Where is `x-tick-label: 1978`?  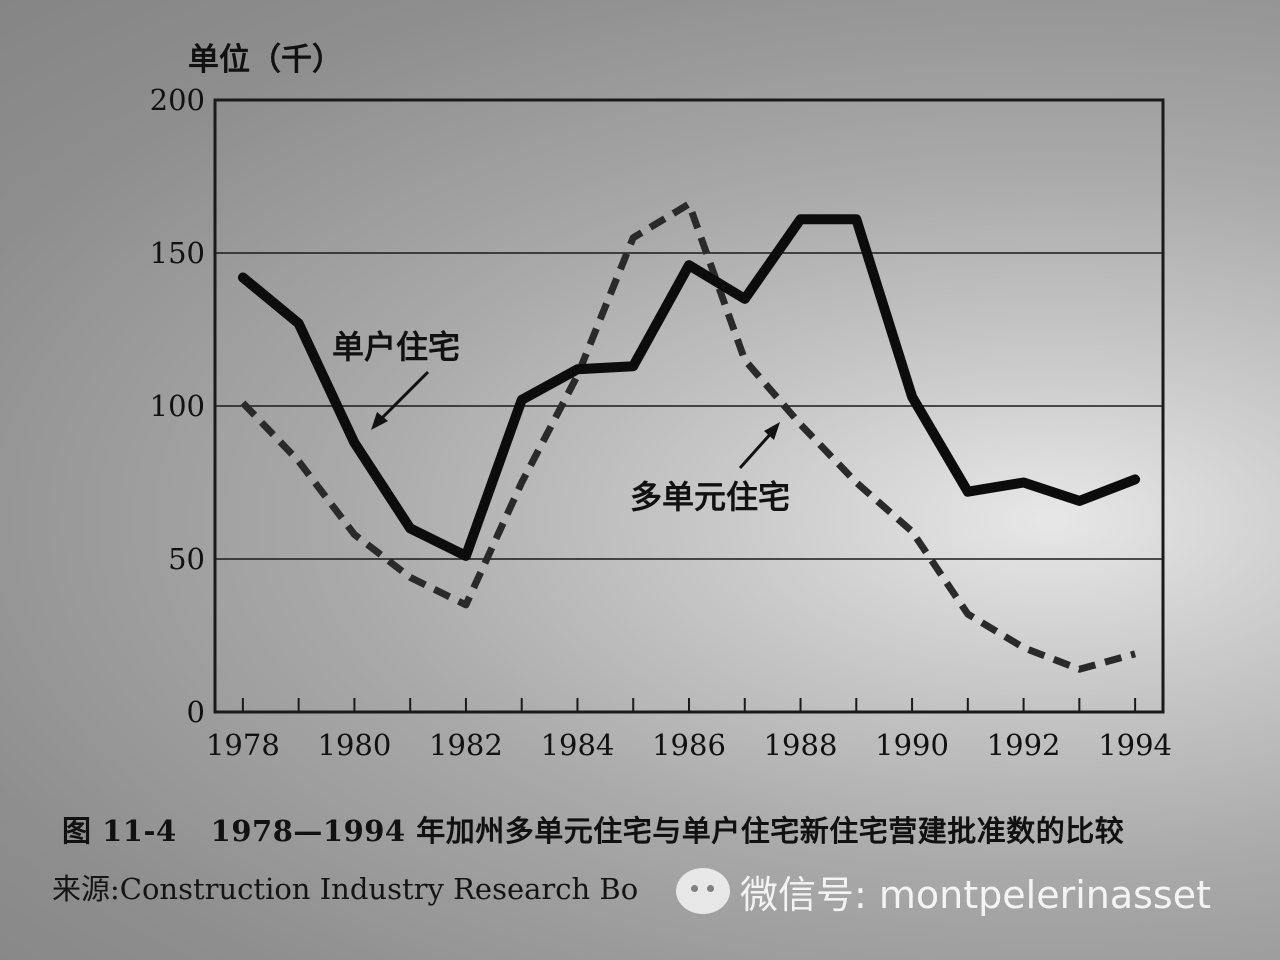
x-tick-label: 1978 is located at coordinates (243, 745).